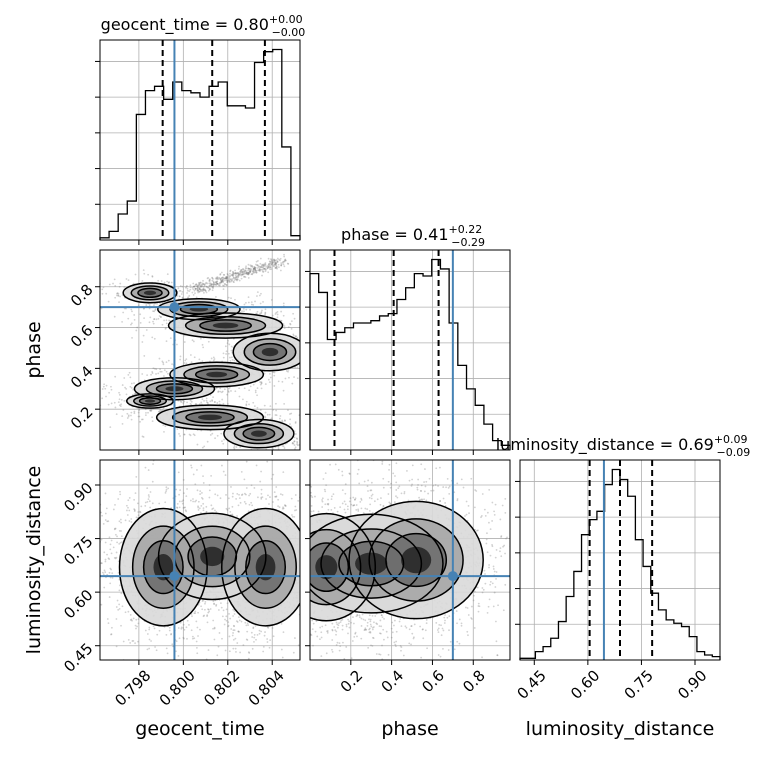 Image resolution: width=760 pixels, height=760 pixels. I want to click on y-axis-label: phase, so click(34, 349).